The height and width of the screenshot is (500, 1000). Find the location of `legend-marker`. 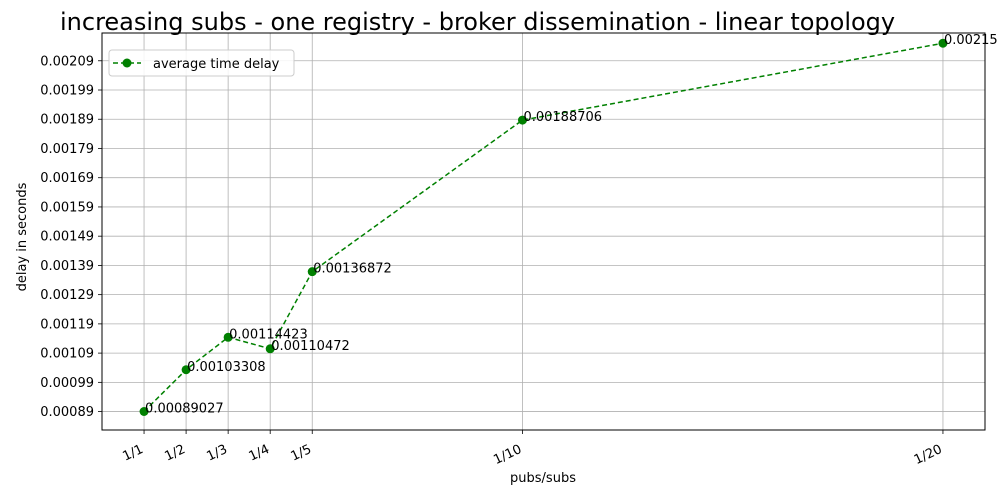

legend-marker is located at coordinates (127, 63).